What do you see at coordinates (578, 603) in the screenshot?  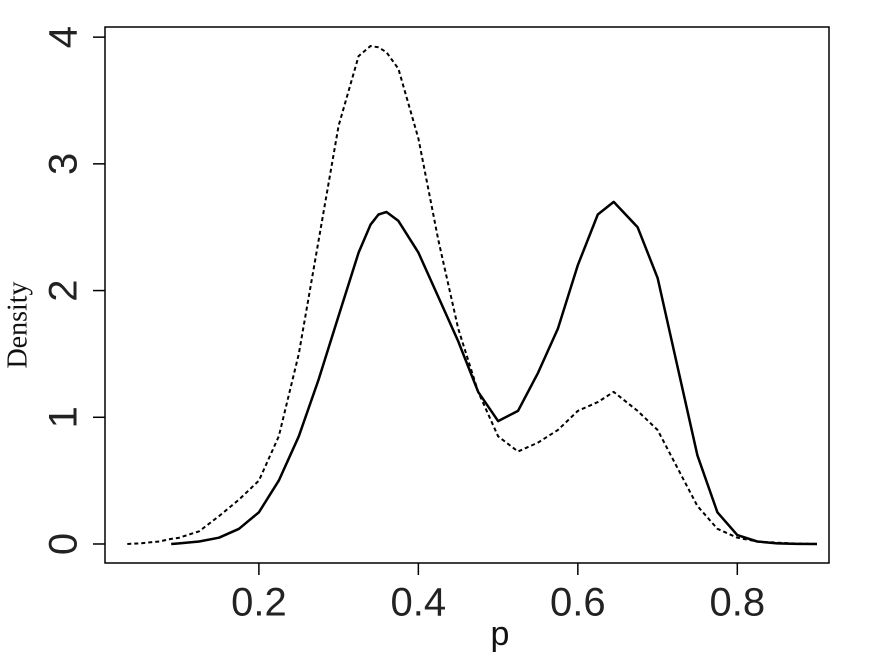 I see `x-tick-label: 0.6` at bounding box center [578, 603].